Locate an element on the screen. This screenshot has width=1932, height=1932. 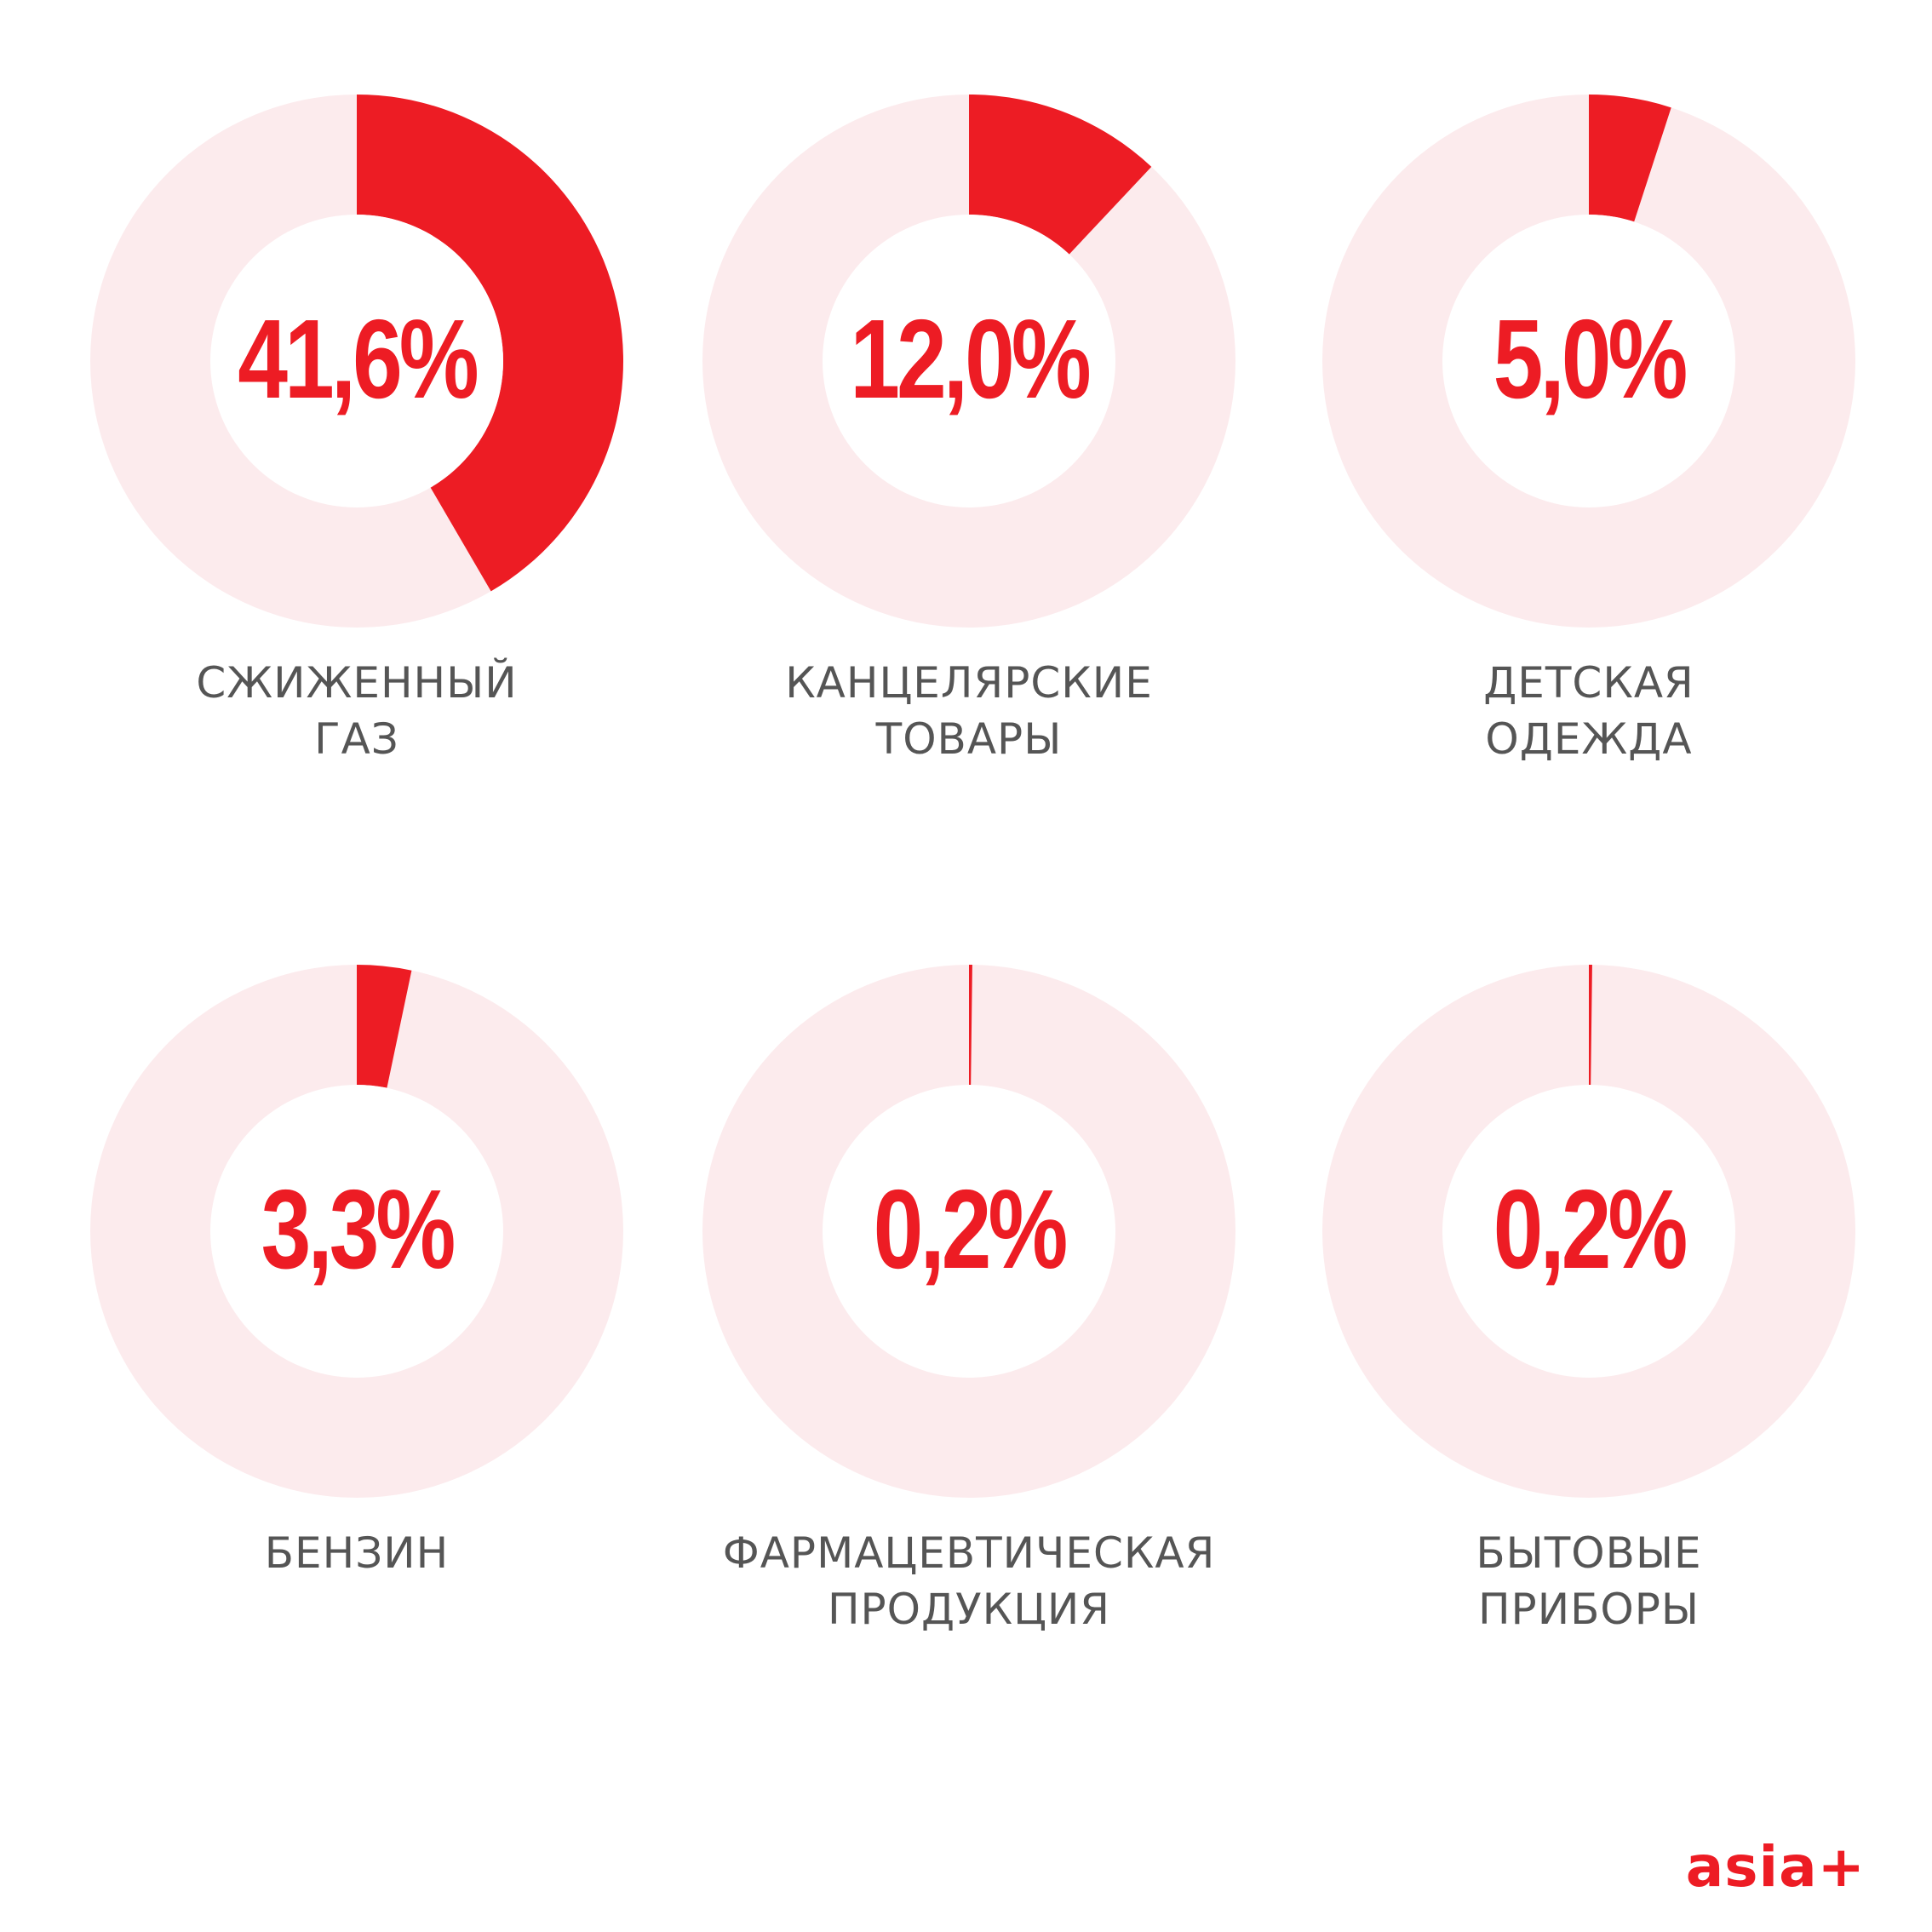
category-label: КАНЦЕЛЯРСКИЕ is located at coordinates (969, 683).